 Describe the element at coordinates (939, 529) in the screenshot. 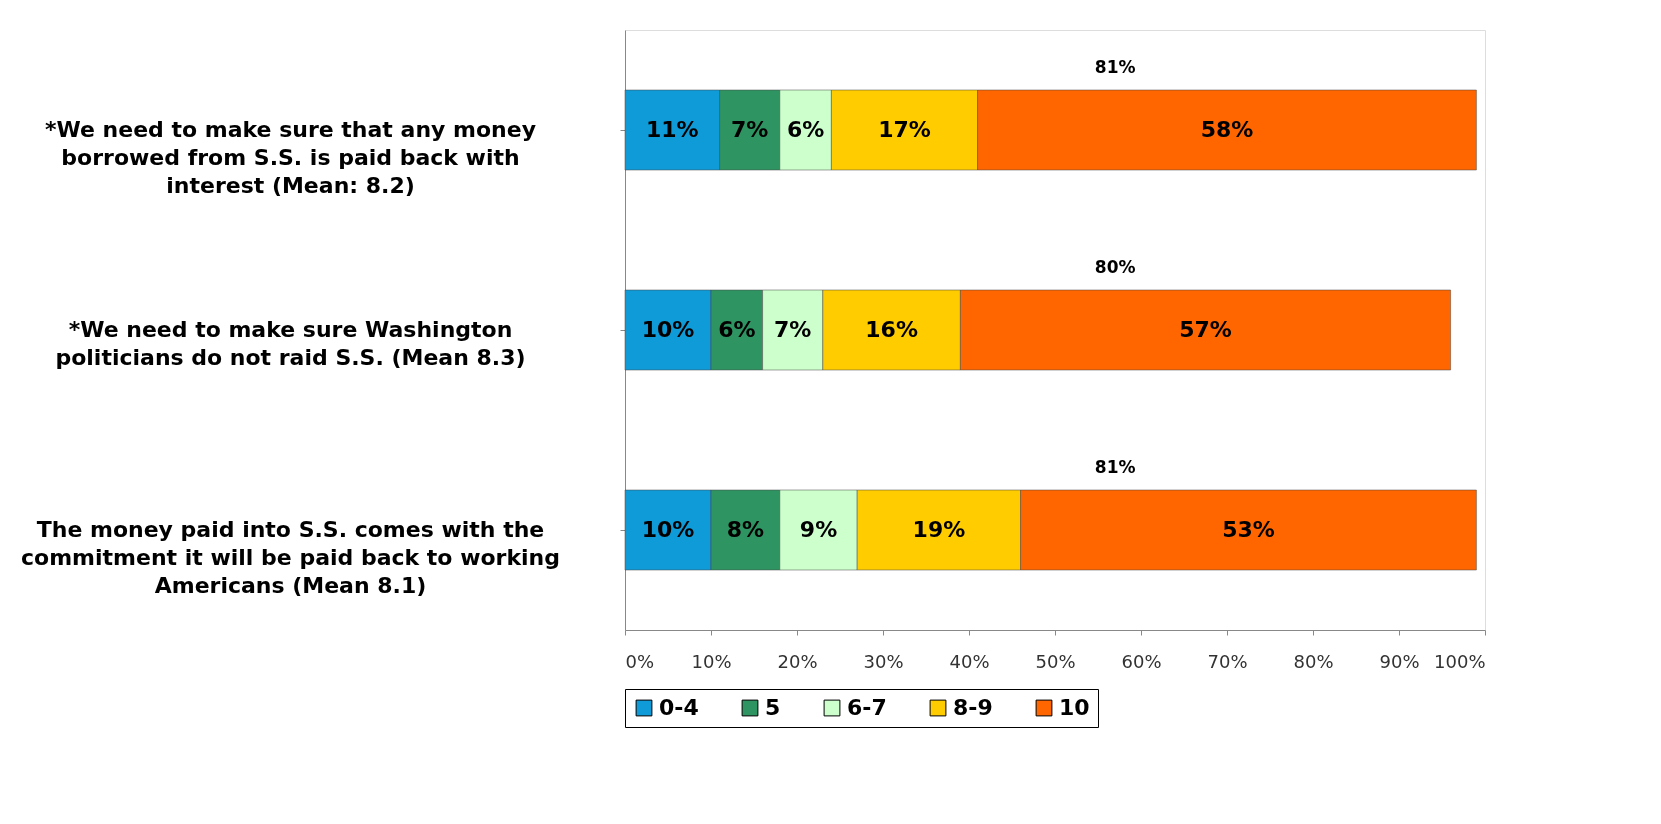

I see `data-label: 19%` at that location.